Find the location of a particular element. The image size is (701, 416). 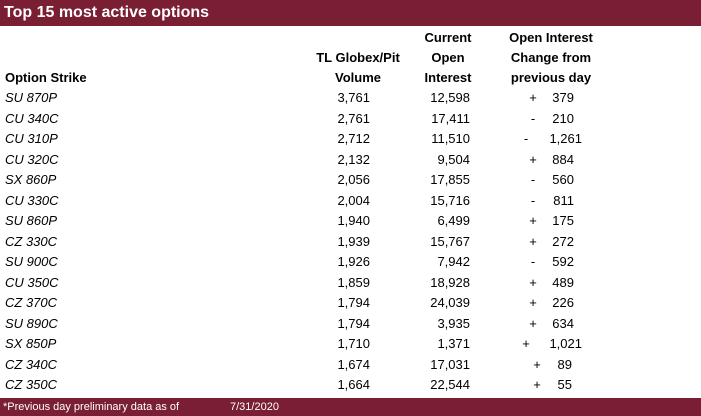

volume-cell: 1,926 is located at coordinates (353, 261).